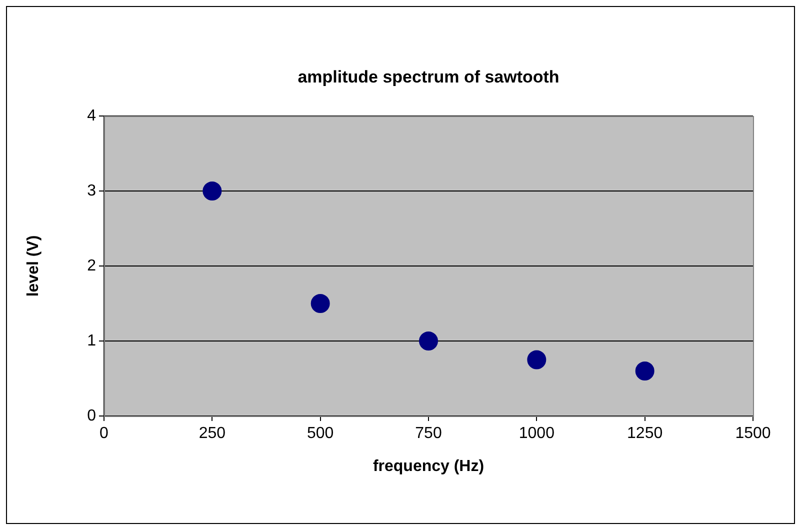  What do you see at coordinates (91, 265) in the screenshot?
I see `y-tick-label: 2` at bounding box center [91, 265].